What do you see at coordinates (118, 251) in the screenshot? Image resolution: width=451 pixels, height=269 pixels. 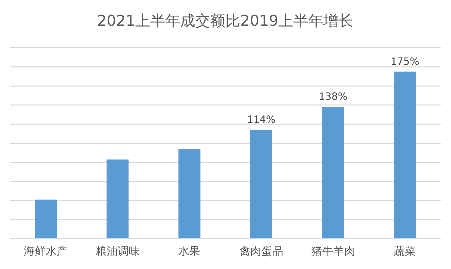 I see `x-tick-label: 粮油调味` at bounding box center [118, 251].